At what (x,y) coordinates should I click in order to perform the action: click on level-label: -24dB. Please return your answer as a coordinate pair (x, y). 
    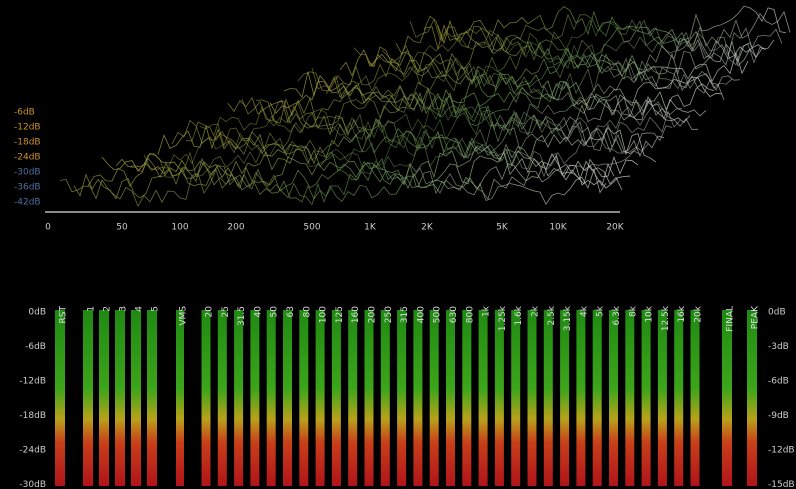
    Looking at the image, I should click on (27, 158).